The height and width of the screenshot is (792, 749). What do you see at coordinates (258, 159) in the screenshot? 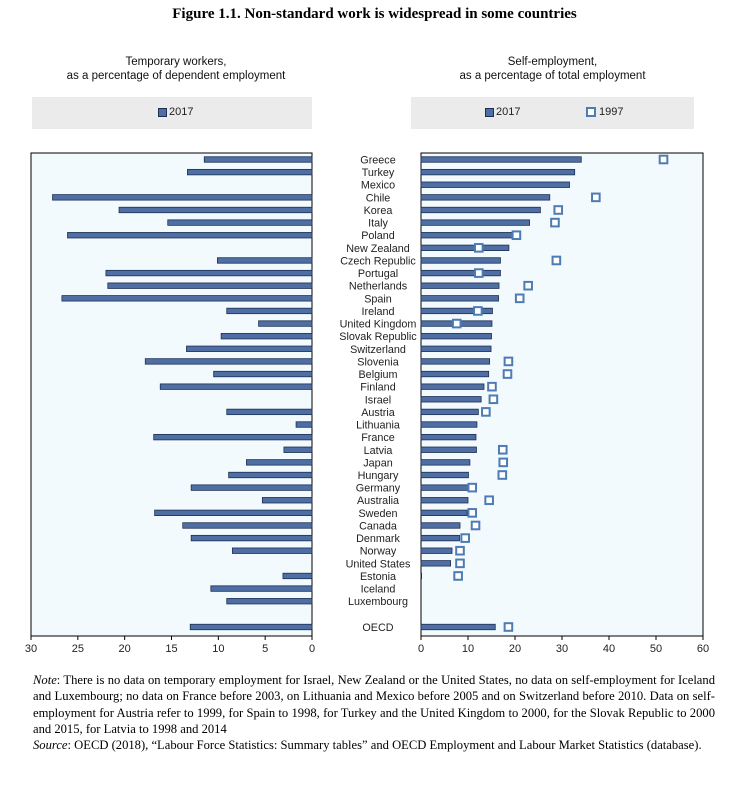
I see `left-bar-greece` at bounding box center [258, 159].